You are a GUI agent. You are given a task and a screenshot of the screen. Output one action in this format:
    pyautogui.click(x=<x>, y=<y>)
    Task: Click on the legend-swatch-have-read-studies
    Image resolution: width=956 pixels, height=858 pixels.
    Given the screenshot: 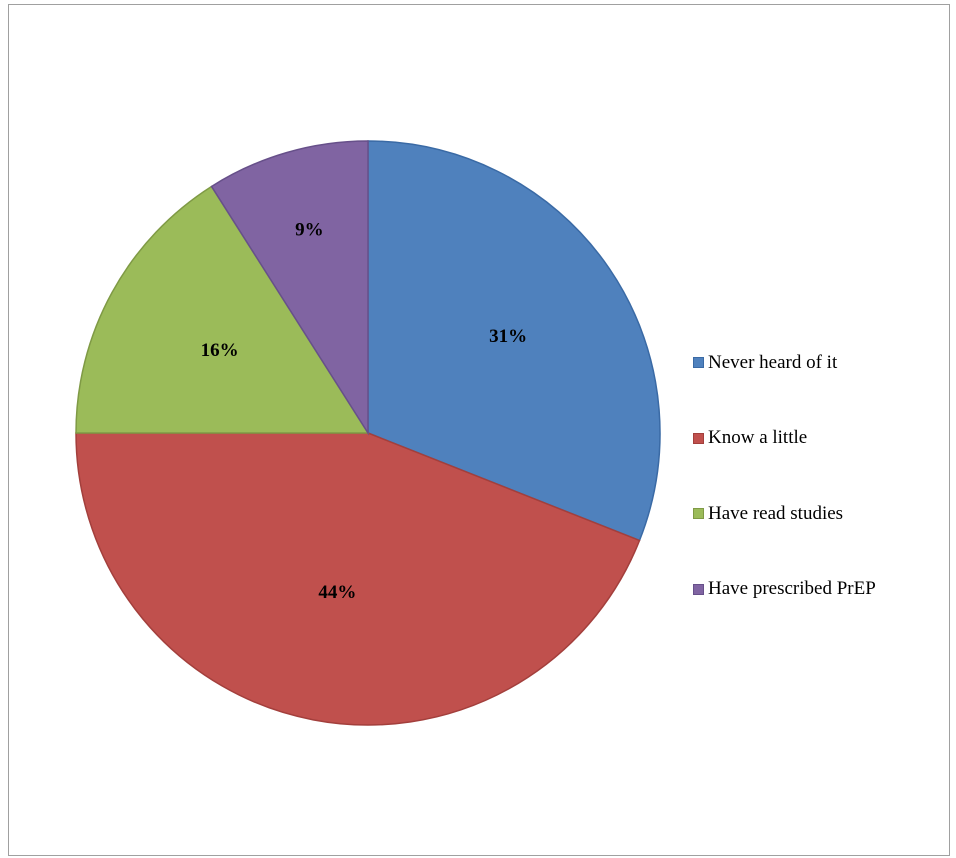 What is the action you would take?
    pyautogui.click(x=698, y=514)
    